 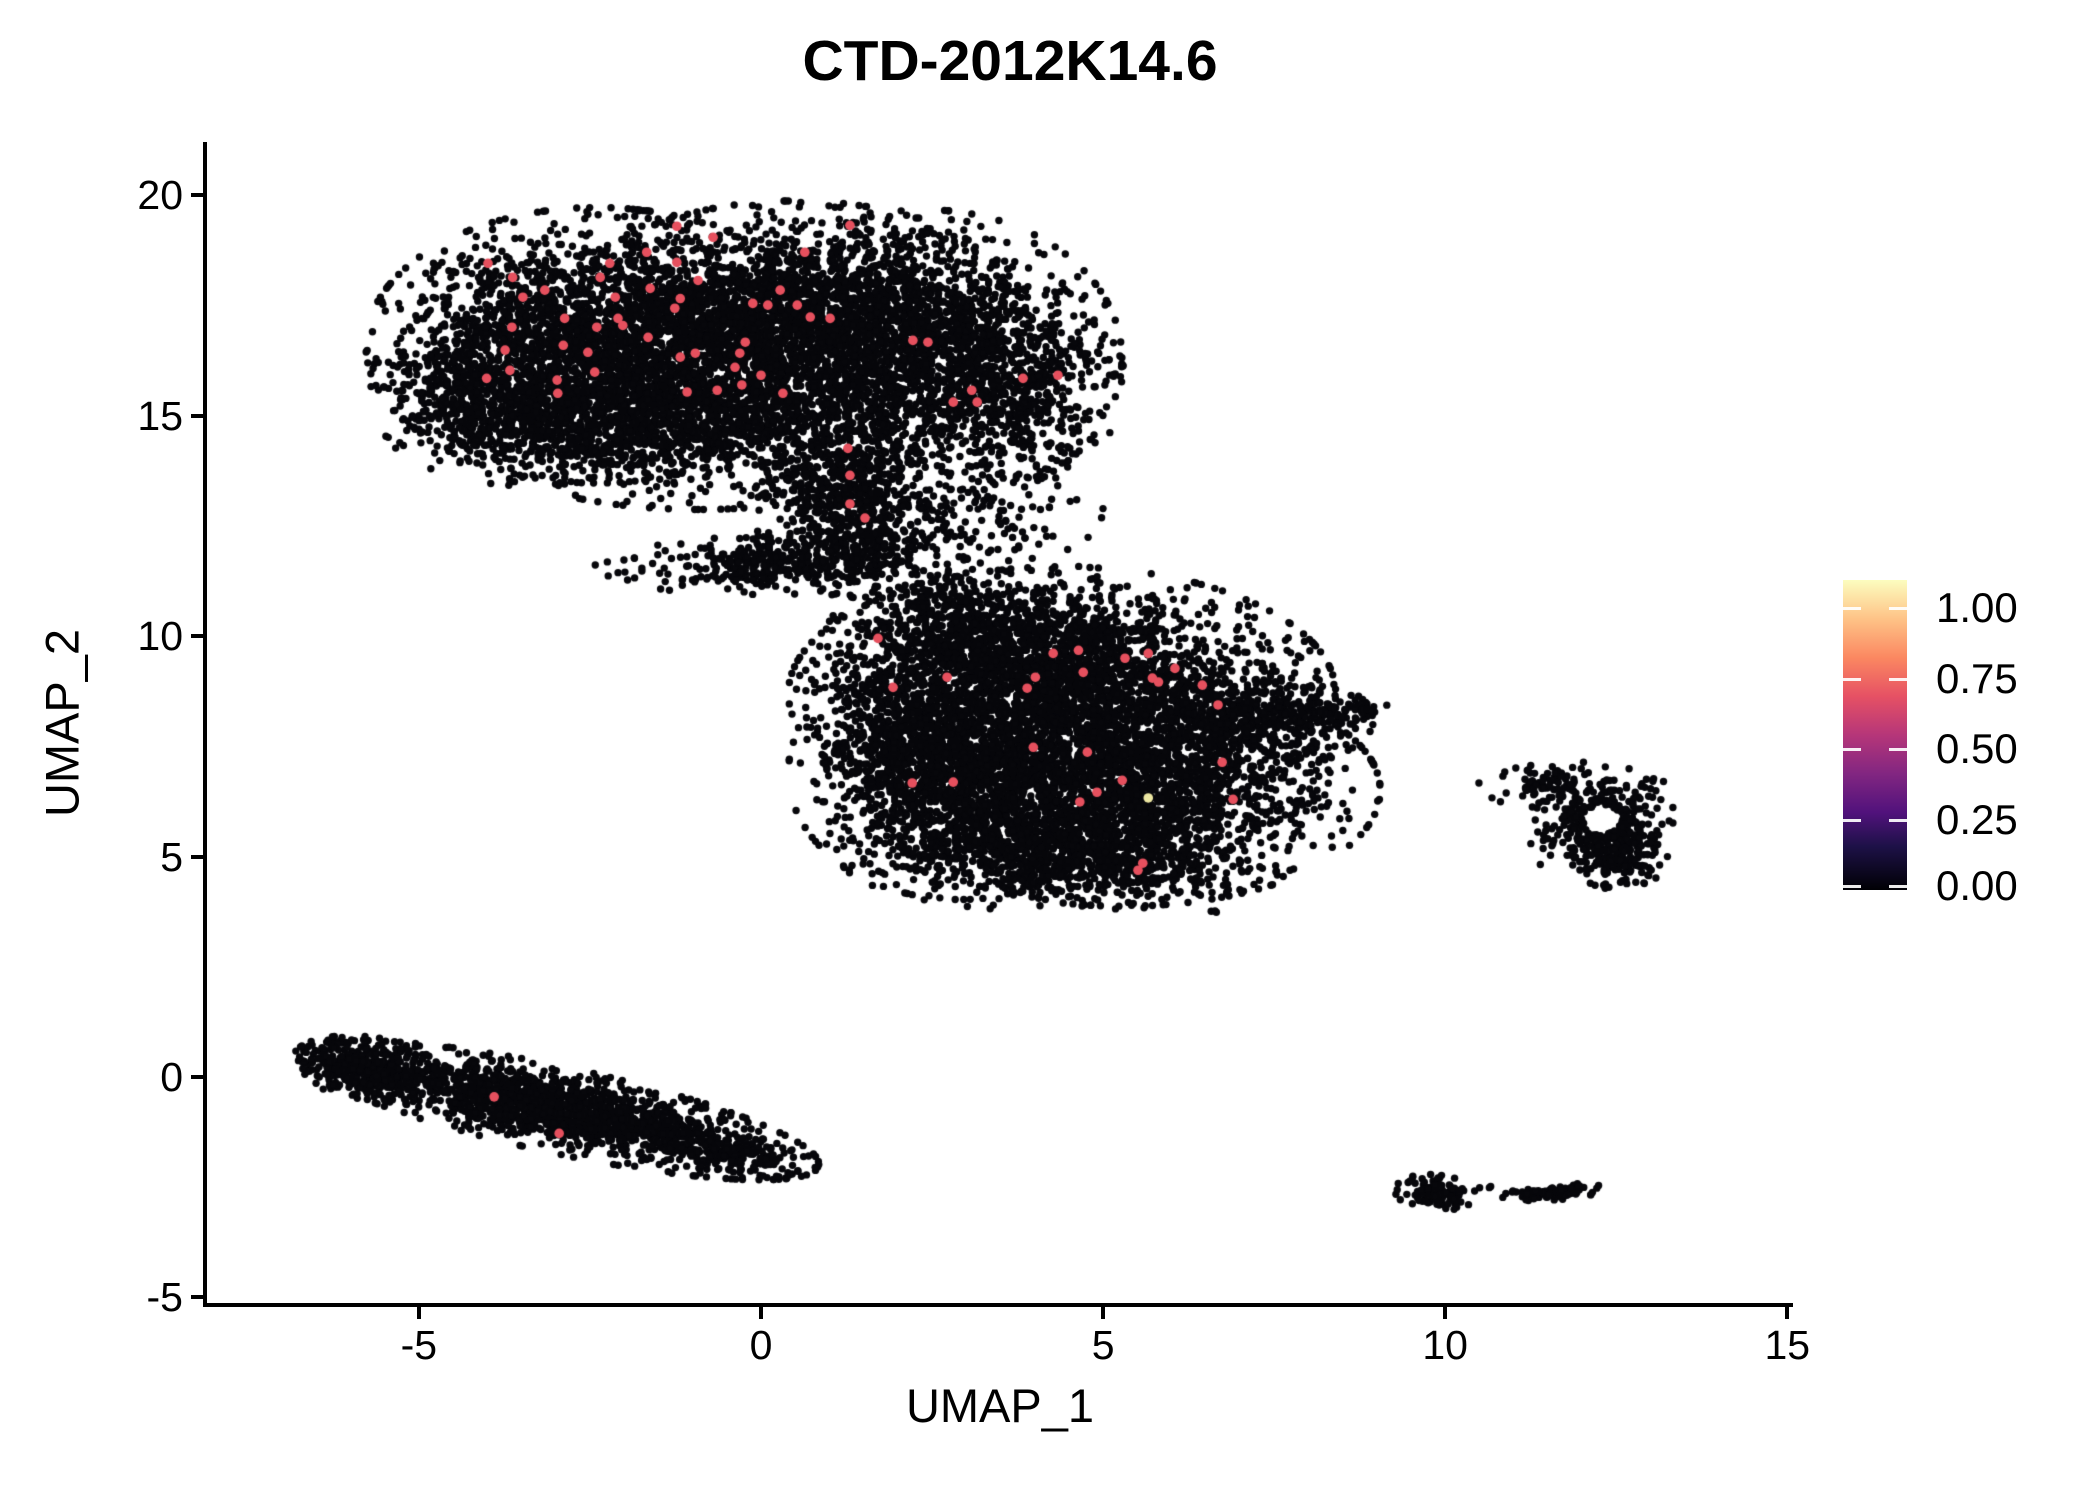 What do you see at coordinates (62, 723) in the screenshot?
I see `y-axis-title: UMAP_2` at bounding box center [62, 723].